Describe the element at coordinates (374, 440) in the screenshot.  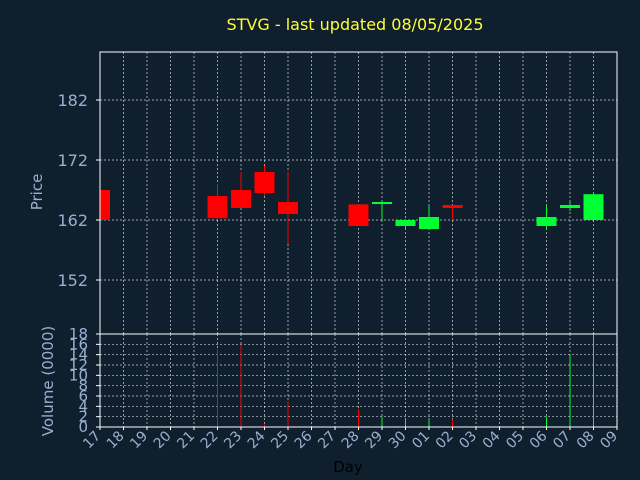
I see `x-tick-label: 29` at that location.